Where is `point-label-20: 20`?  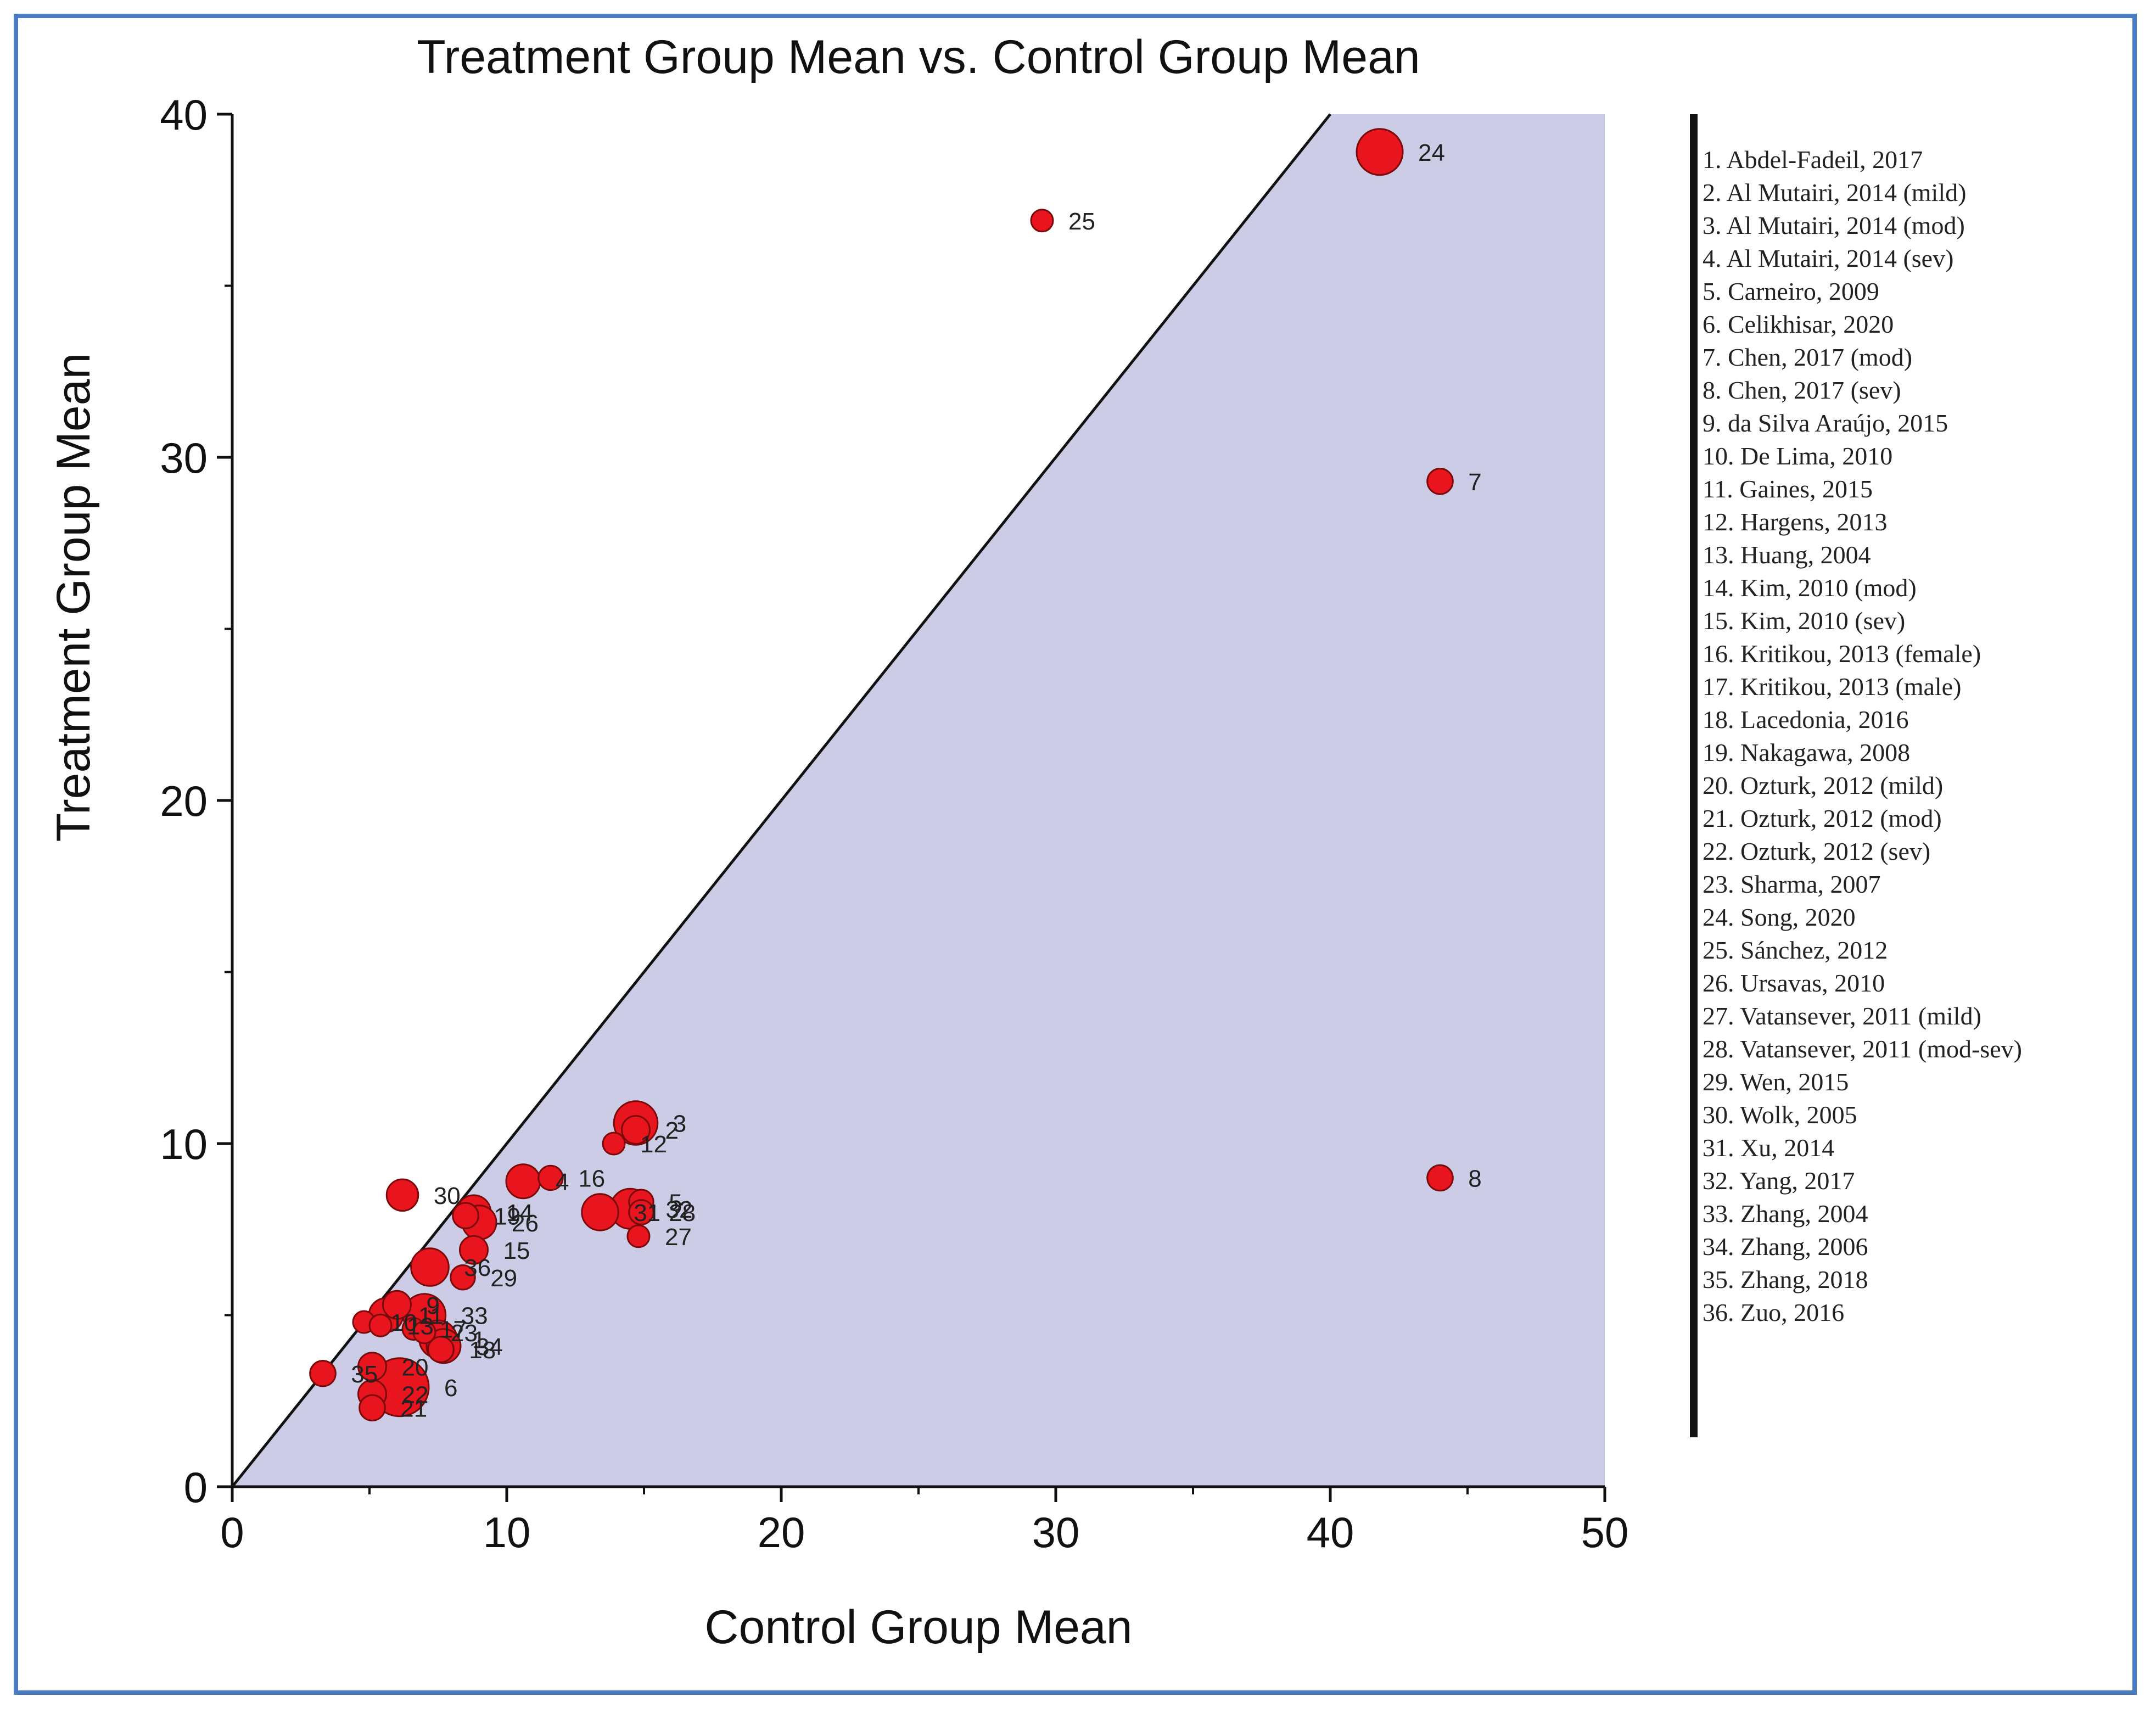 point-label-20: 20 is located at coordinates (416, 1367).